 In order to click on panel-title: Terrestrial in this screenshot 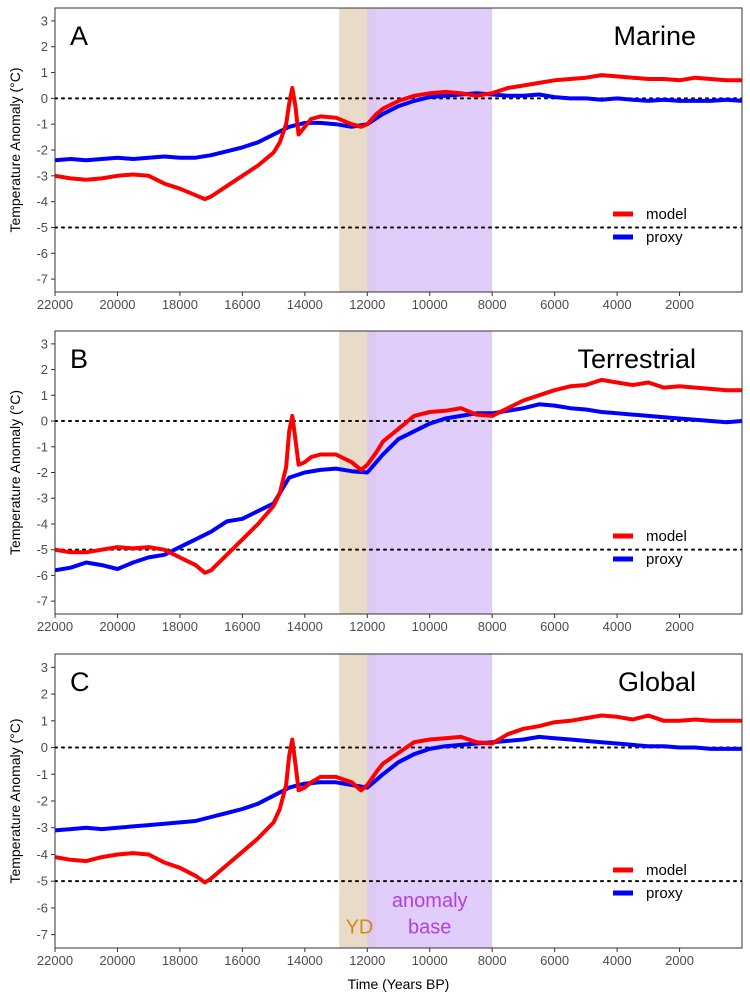, I will do `click(636, 359)`.